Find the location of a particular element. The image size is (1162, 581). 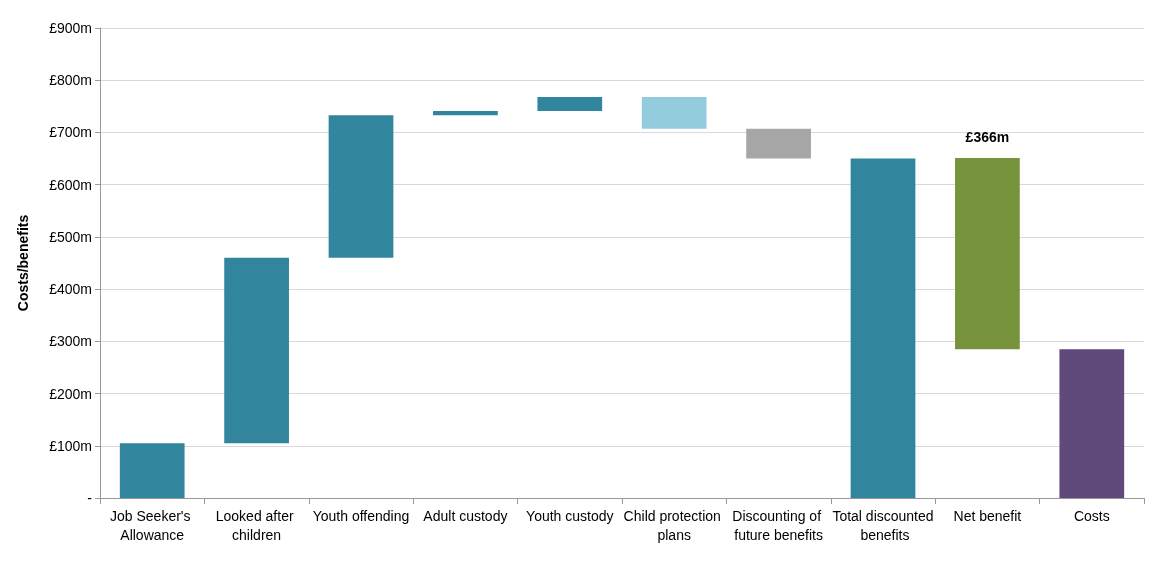

x-tick-label: Discounting of future benefits is located at coordinates (778, 525).